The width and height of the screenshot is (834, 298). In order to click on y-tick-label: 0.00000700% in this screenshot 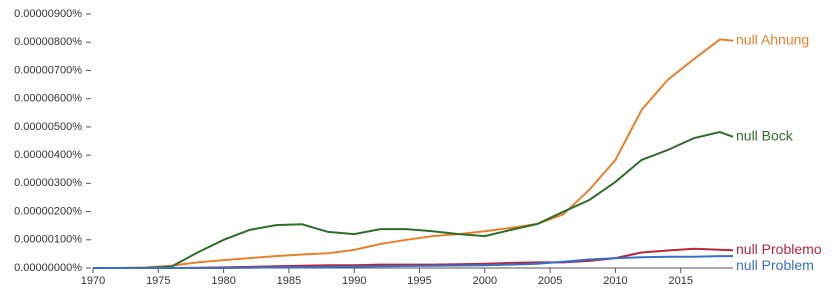, I will do `click(48, 70)`.